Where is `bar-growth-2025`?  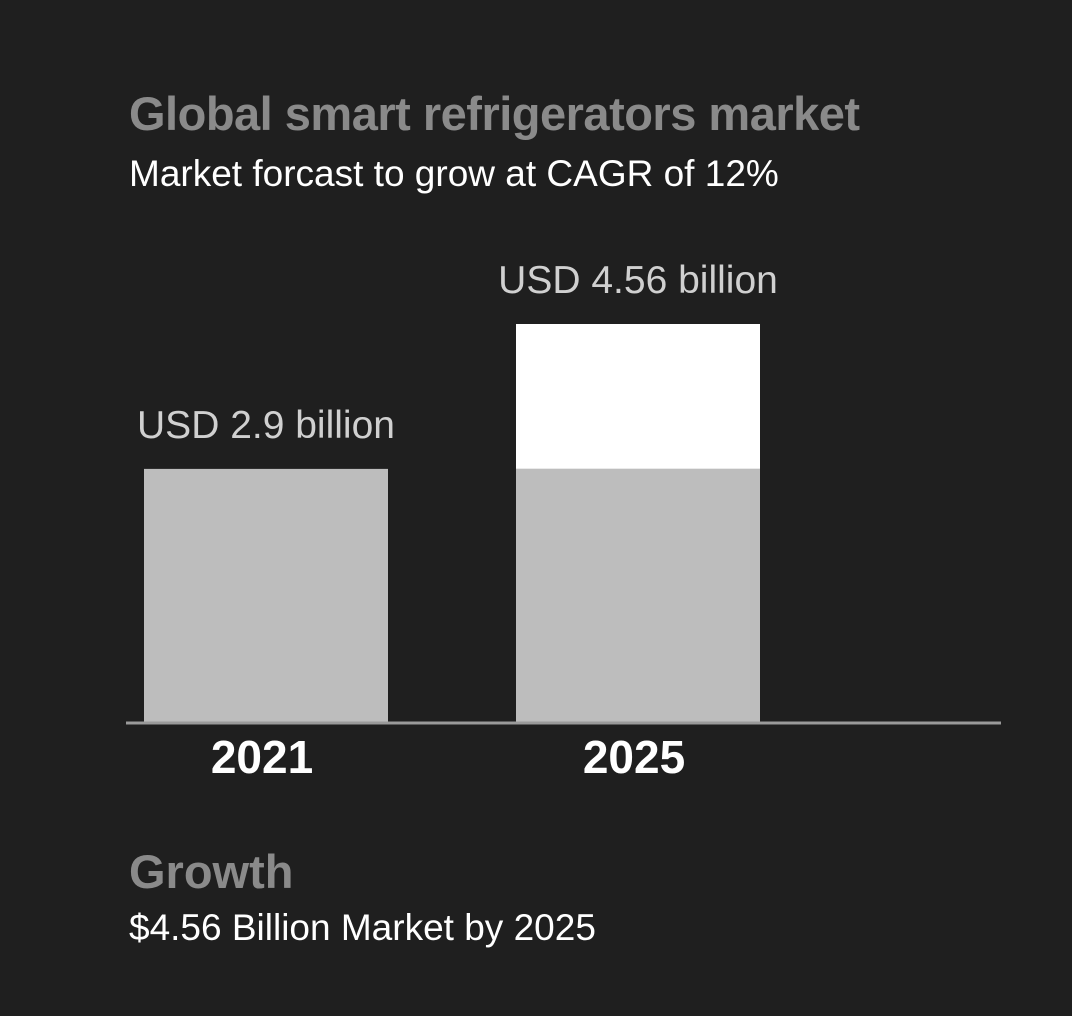 bar-growth-2025 is located at coordinates (638, 396).